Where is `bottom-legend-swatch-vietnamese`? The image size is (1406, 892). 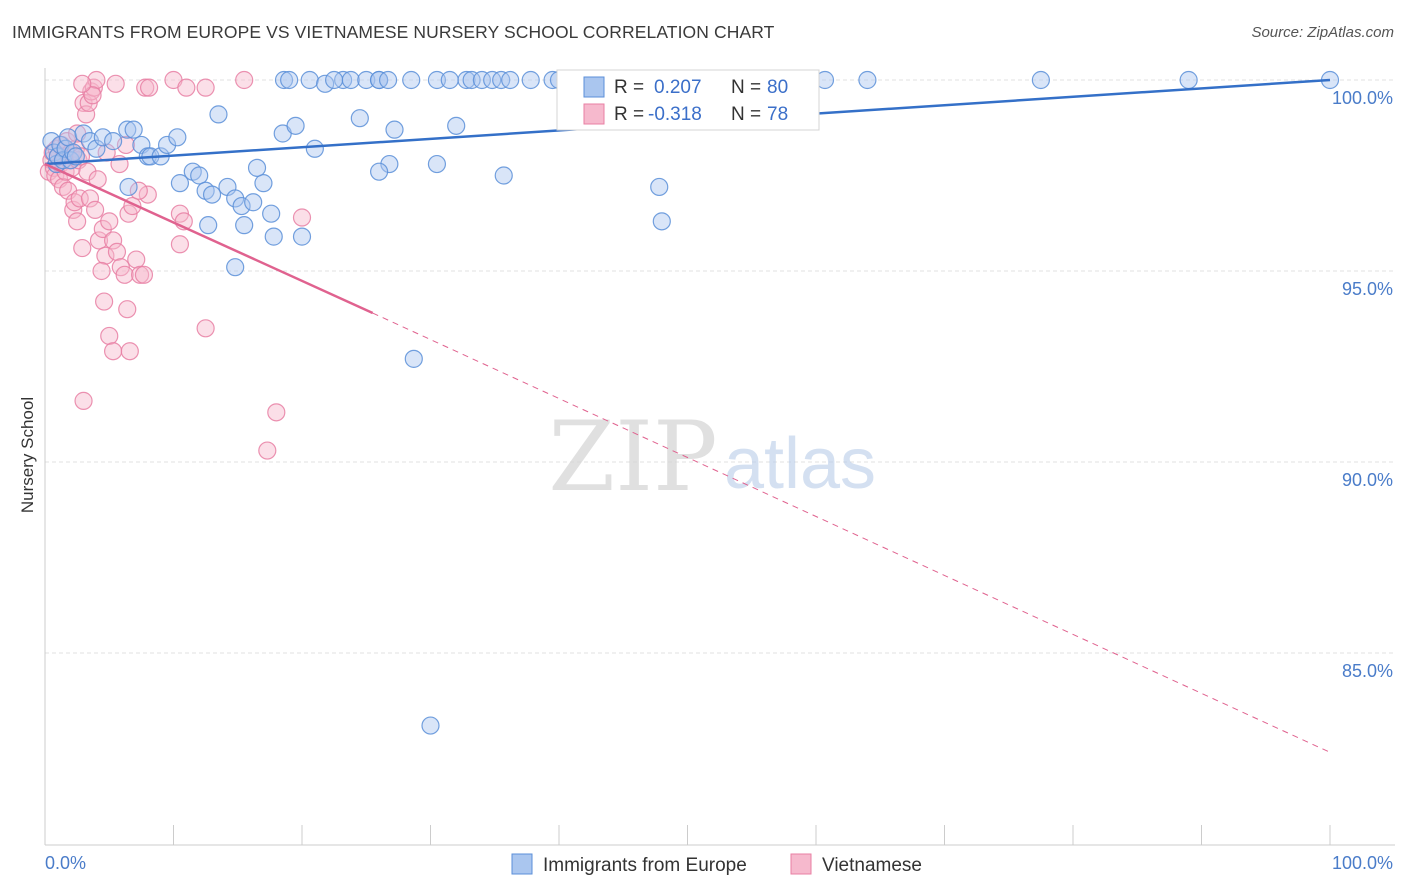
bottom-legend-swatch-vietnamese is located at coordinates (801, 864).